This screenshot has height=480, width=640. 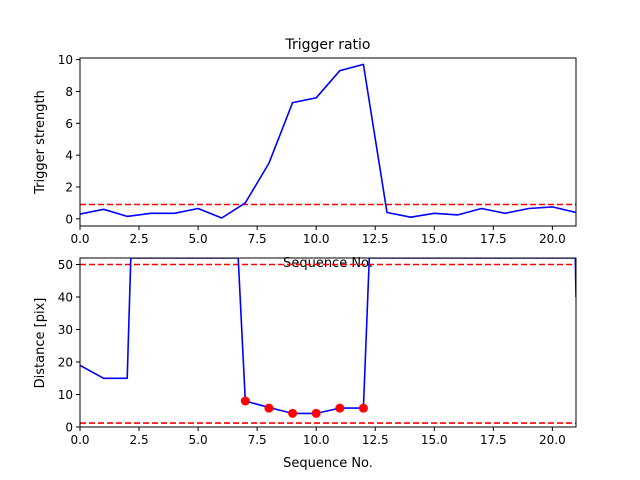 I want to click on y-tick-label: 30, so click(x=65, y=330).